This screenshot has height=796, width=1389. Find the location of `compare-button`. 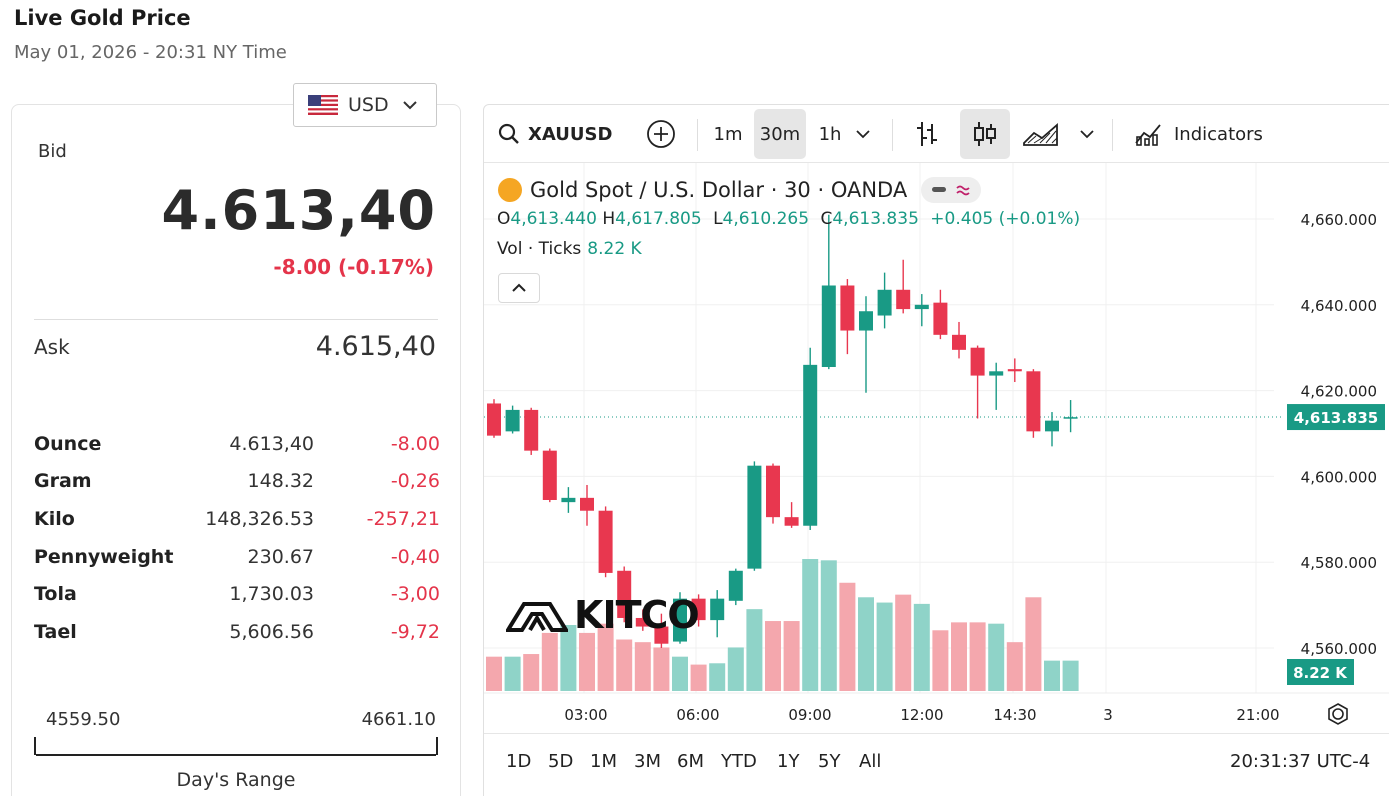

compare-button is located at coordinates (661, 134).